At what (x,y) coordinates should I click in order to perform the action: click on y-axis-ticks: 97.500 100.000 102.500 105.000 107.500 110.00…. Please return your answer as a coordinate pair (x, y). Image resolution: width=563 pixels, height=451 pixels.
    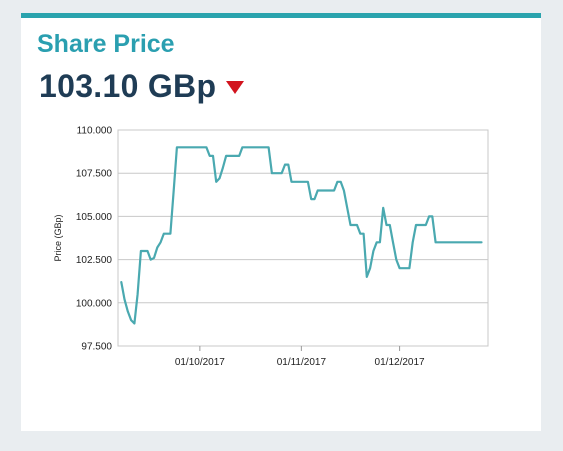
    Looking at the image, I should click on (94, 239).